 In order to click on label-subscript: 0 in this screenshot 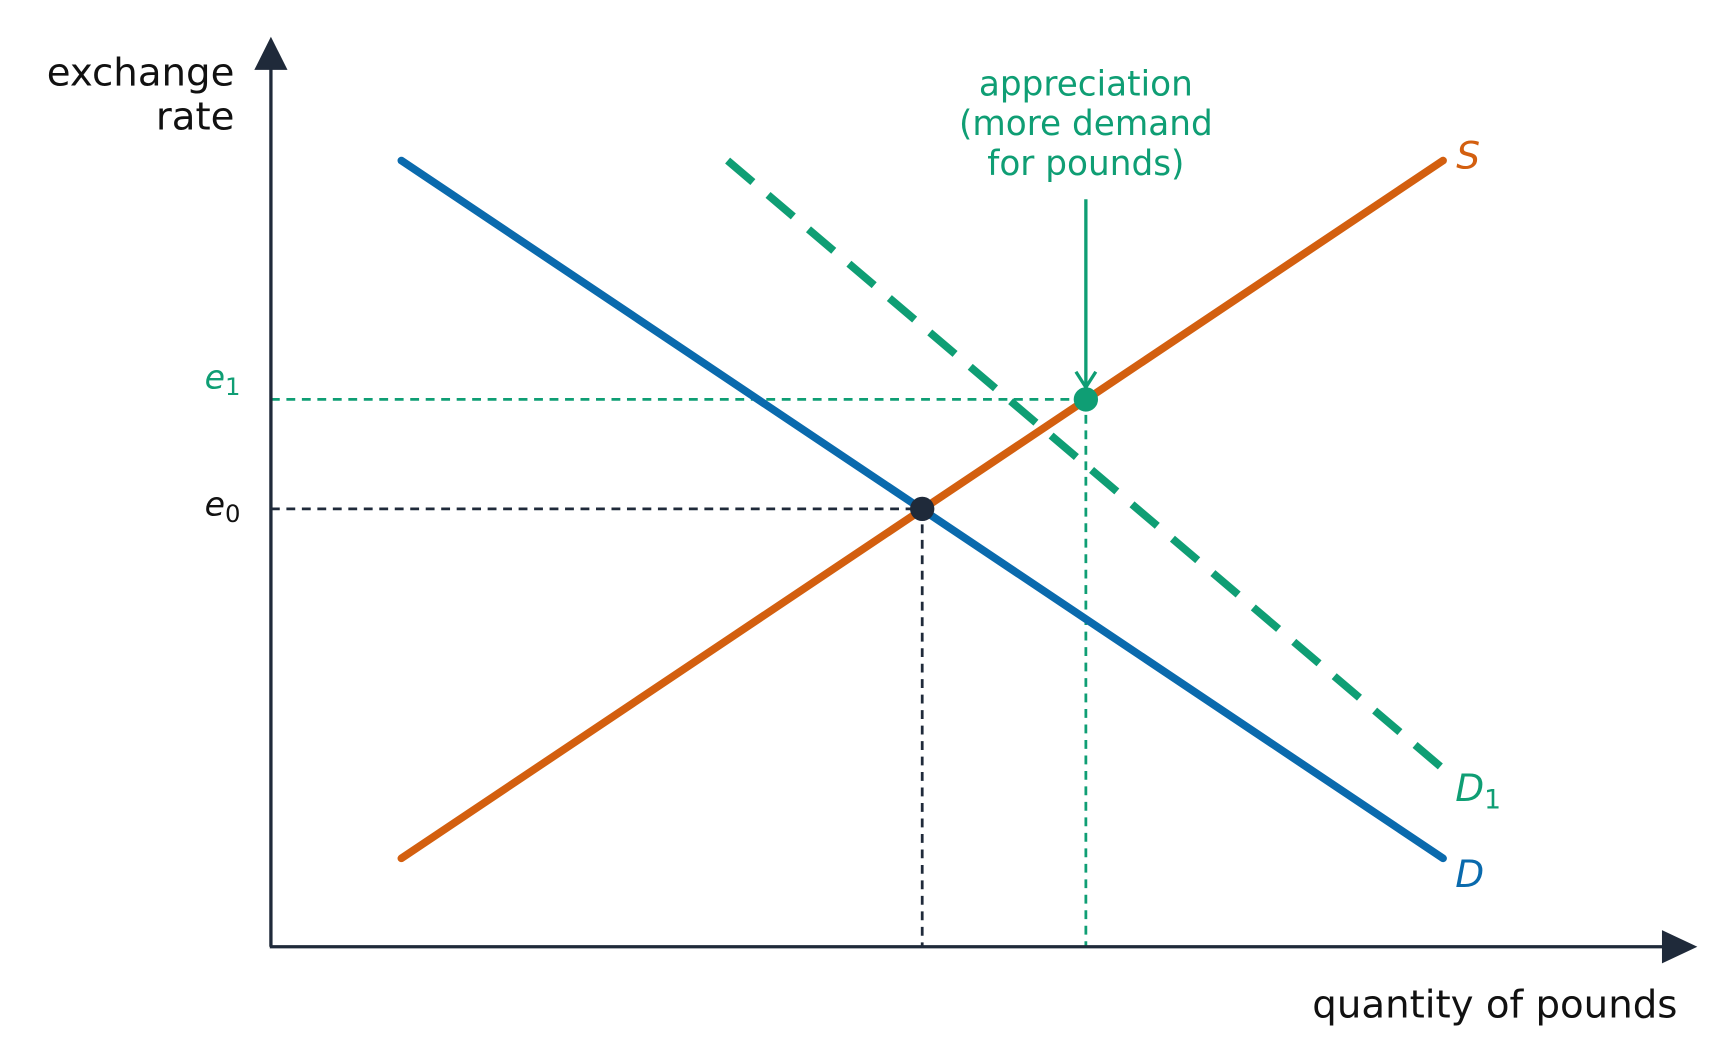, I will do `click(232, 513)`.